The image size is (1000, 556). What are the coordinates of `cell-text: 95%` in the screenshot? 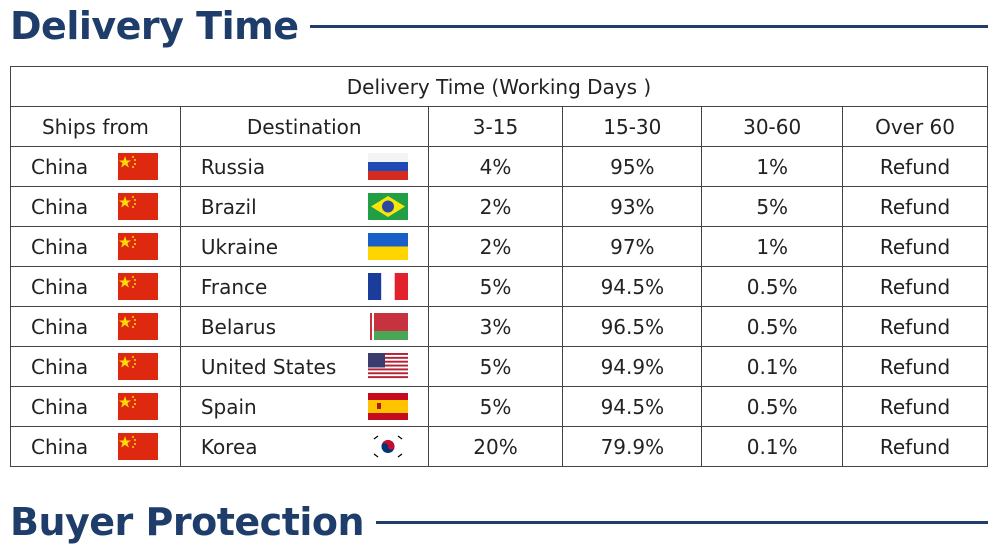 It's located at (632, 166).